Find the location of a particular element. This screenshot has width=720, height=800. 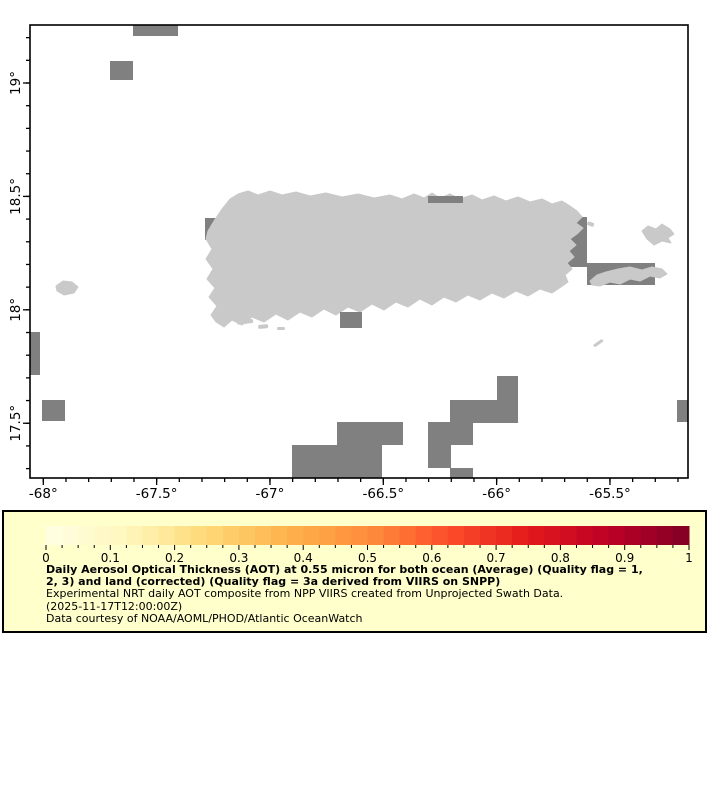

colorbar: 0 0.1 0.2 0.3 0.4 0.5 0.6 0.7 0.8 0.9 1 is located at coordinates (367, 545).